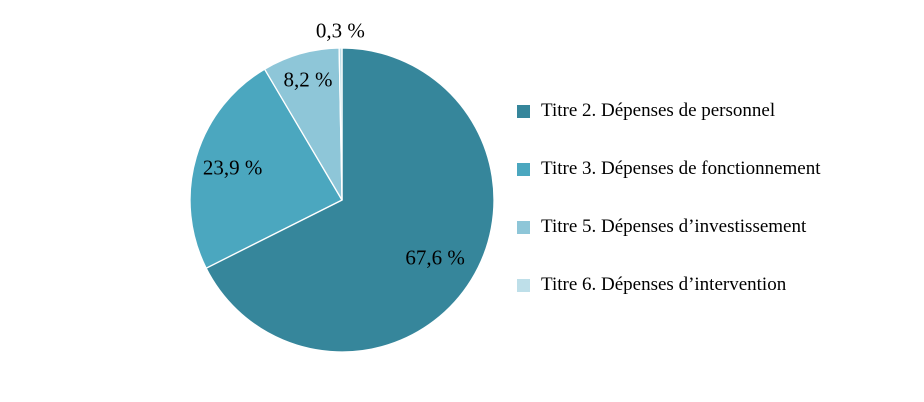 This screenshot has height=402, width=924. I want to click on legend-label-titre-6: Titre 6. Dépenses d’intervention, so click(664, 284).